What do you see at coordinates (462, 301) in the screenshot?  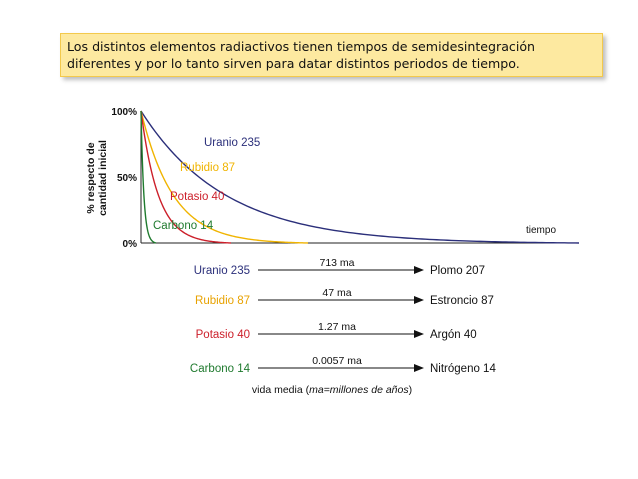 I see `daughter-isotope: Estroncio 87` at bounding box center [462, 301].